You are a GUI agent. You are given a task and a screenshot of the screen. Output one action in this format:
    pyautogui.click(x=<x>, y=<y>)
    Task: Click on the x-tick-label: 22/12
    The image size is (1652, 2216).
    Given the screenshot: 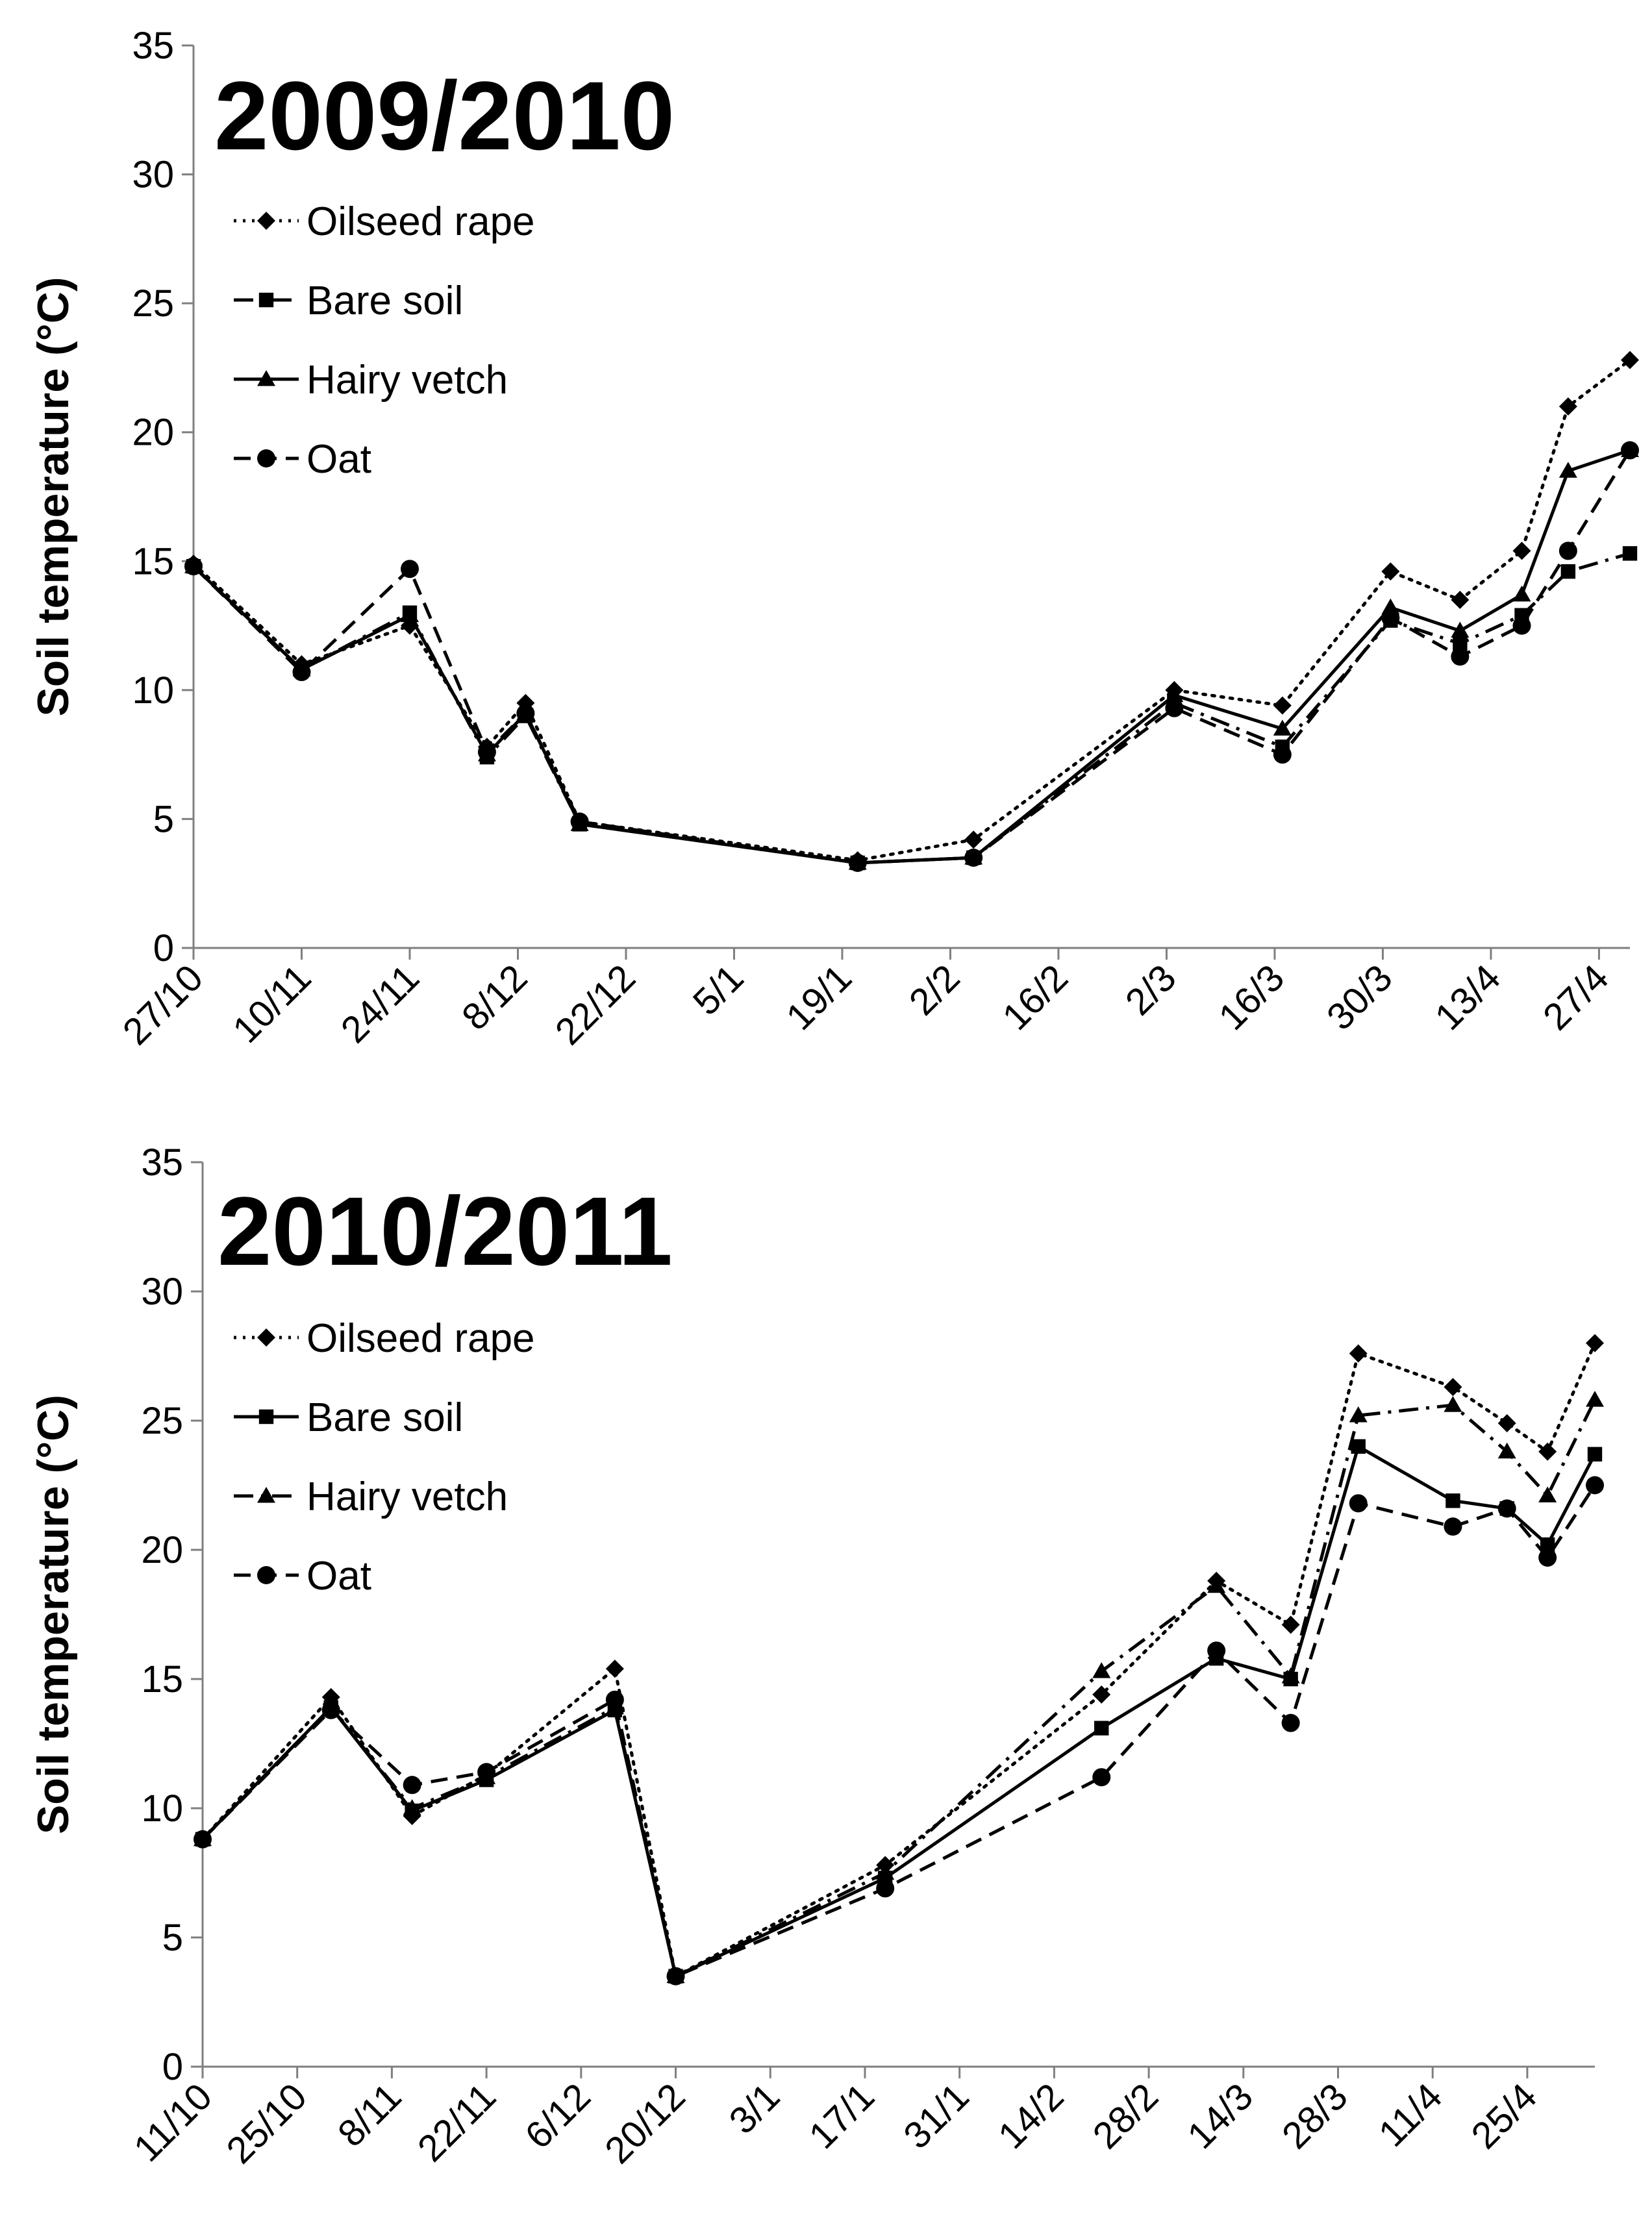 What is the action you would take?
    pyautogui.click(x=596, y=1004)
    